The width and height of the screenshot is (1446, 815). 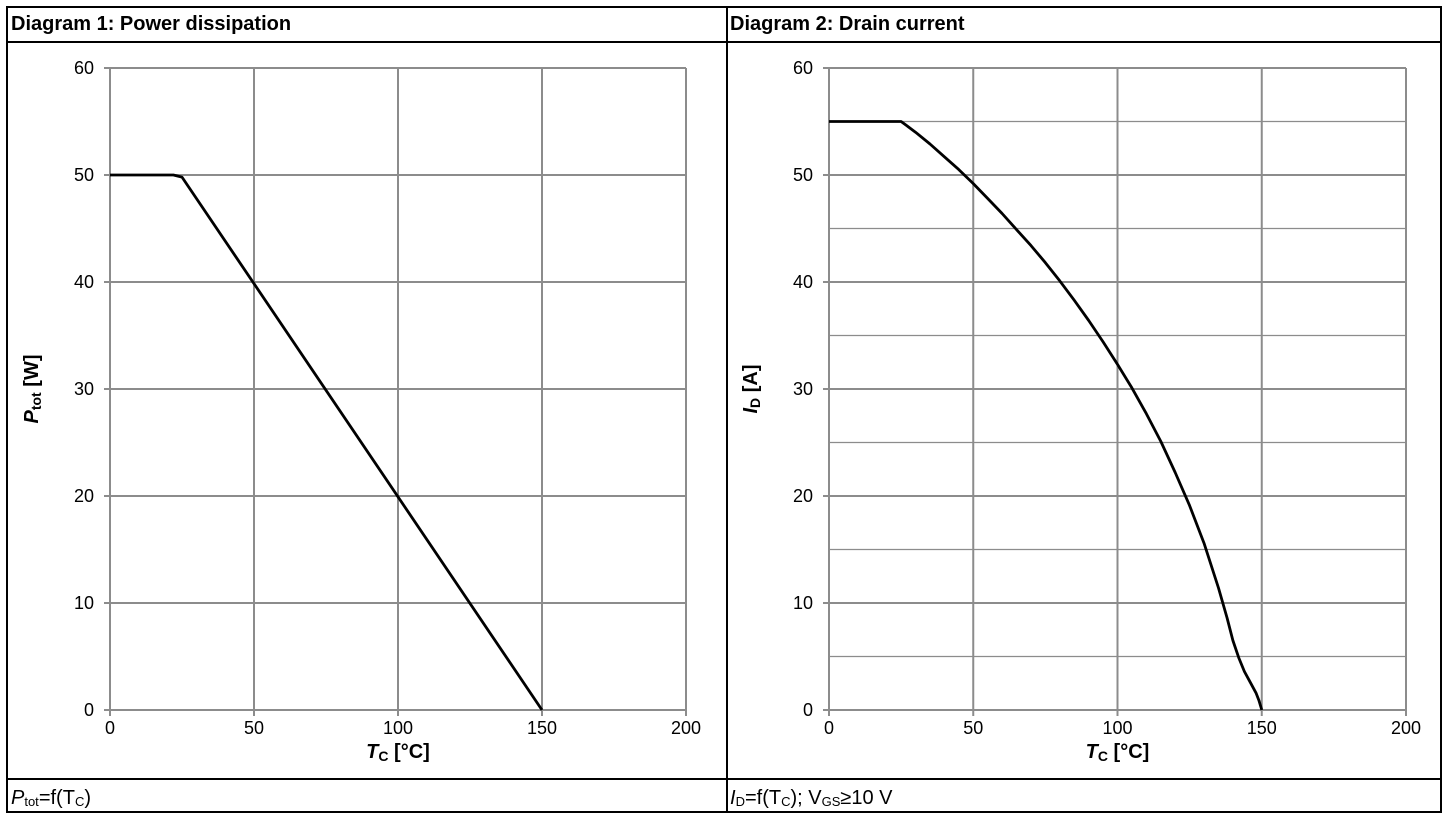 What do you see at coordinates (786, 801) in the screenshot?
I see `caption-2-sub2: C` at bounding box center [786, 801].